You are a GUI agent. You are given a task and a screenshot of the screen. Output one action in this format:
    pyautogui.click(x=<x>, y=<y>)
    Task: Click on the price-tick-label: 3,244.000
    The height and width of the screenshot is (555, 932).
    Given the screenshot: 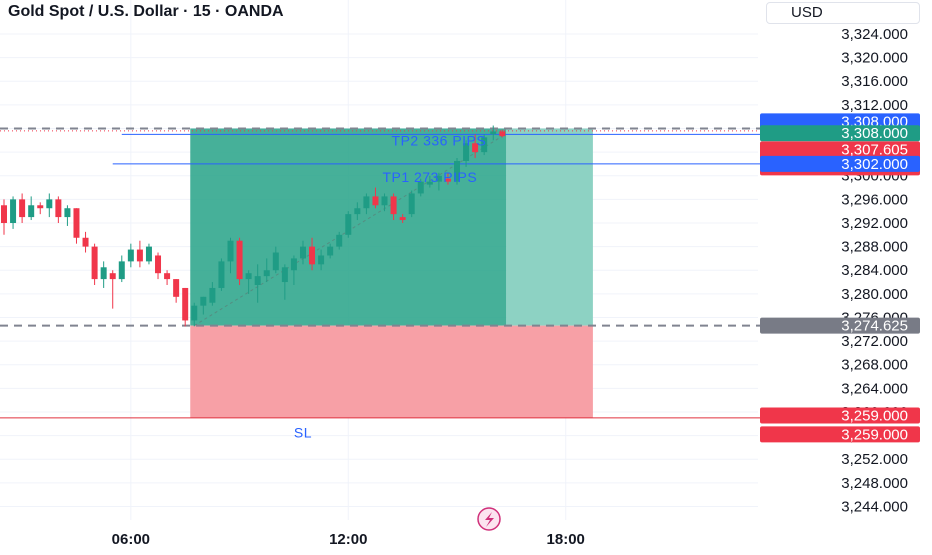 What is the action you would take?
    pyautogui.click(x=874, y=506)
    